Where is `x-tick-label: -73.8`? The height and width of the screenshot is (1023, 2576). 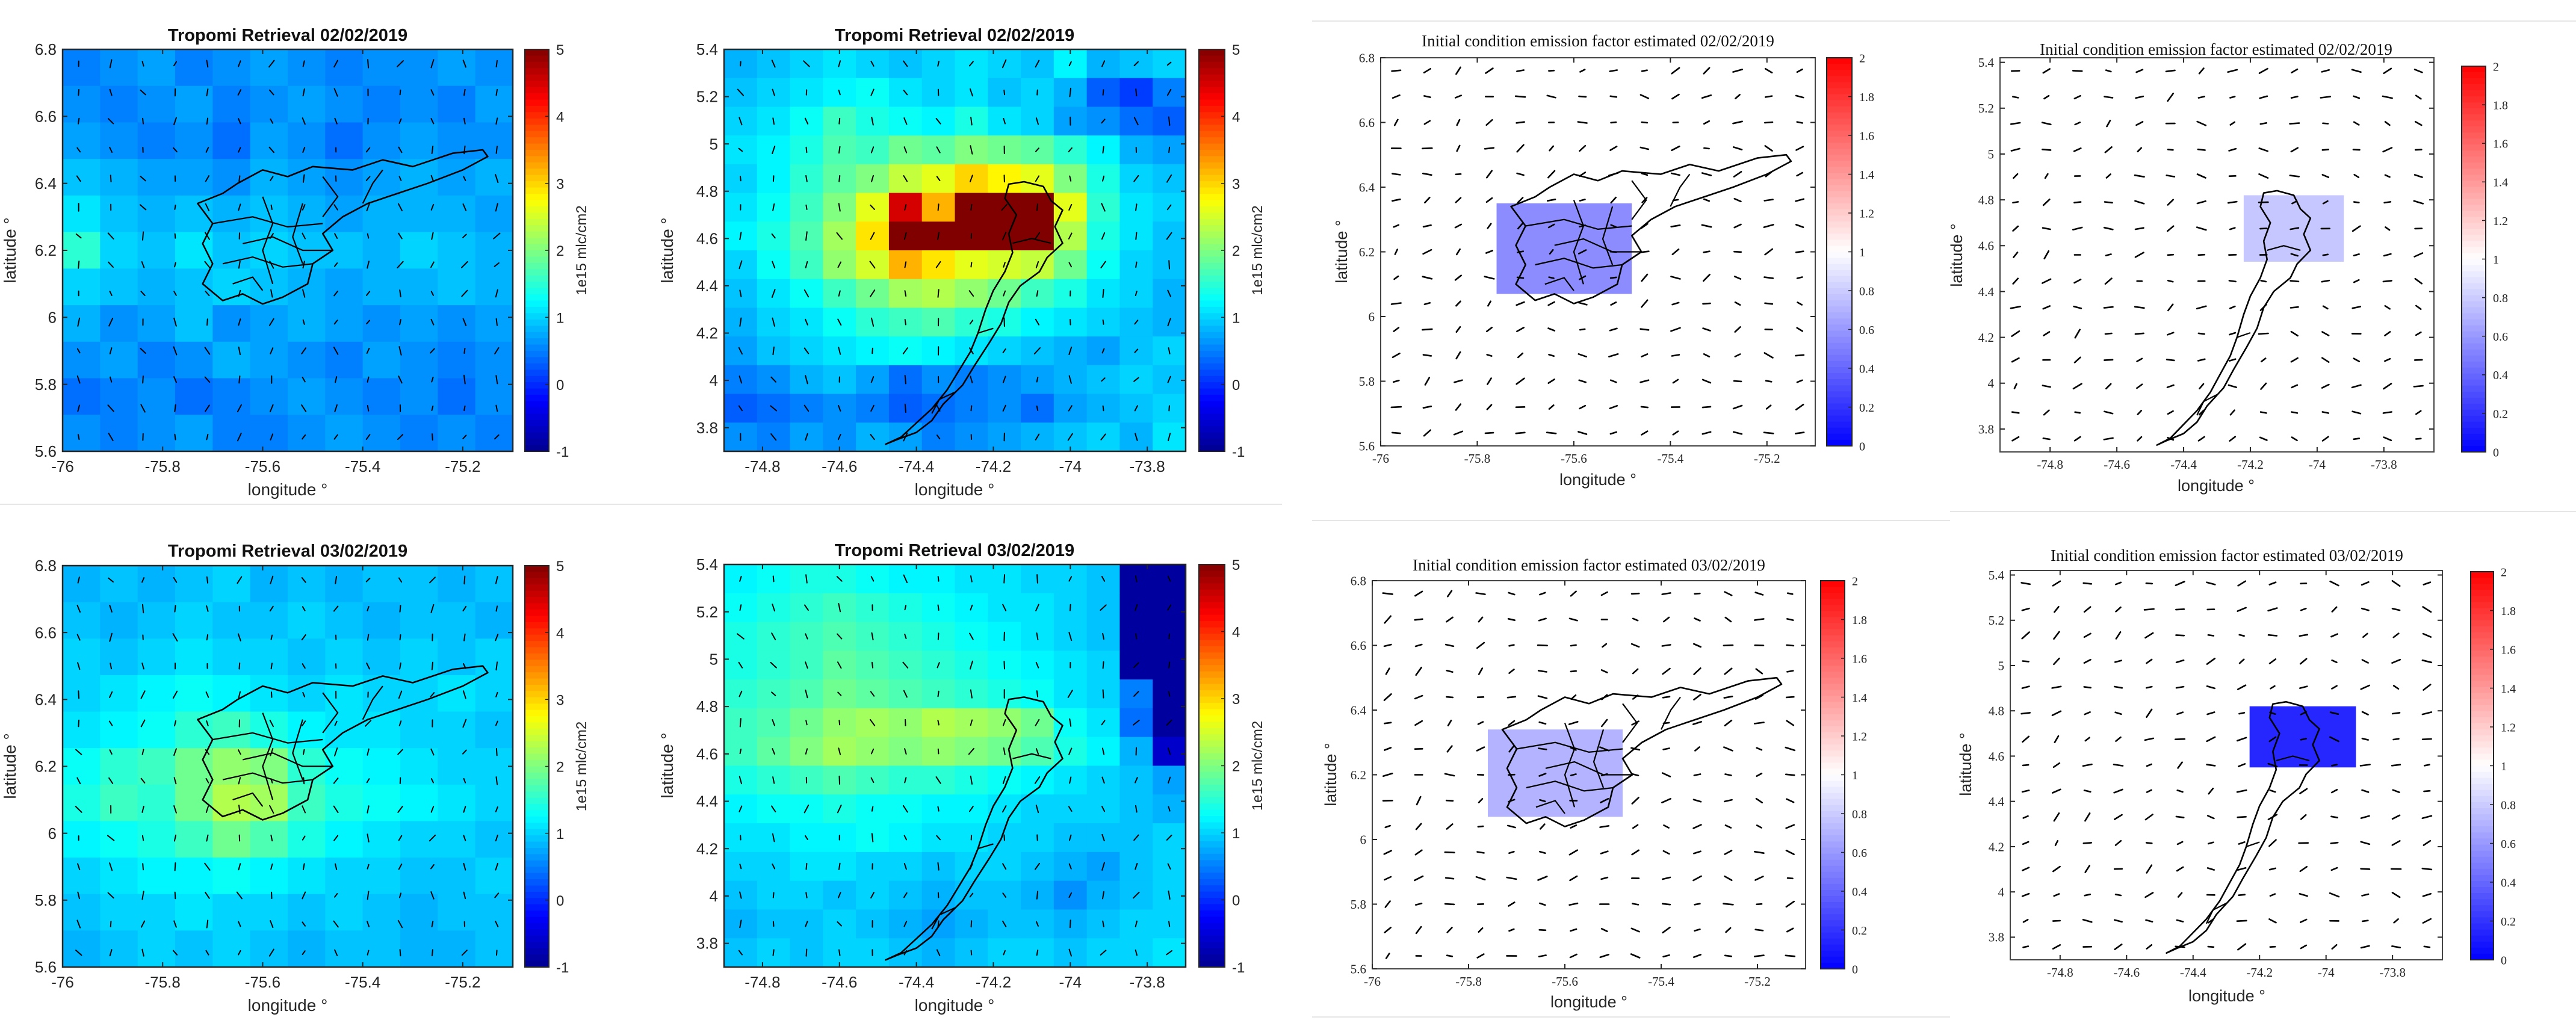 x-tick-label: -73.8 is located at coordinates (1147, 466).